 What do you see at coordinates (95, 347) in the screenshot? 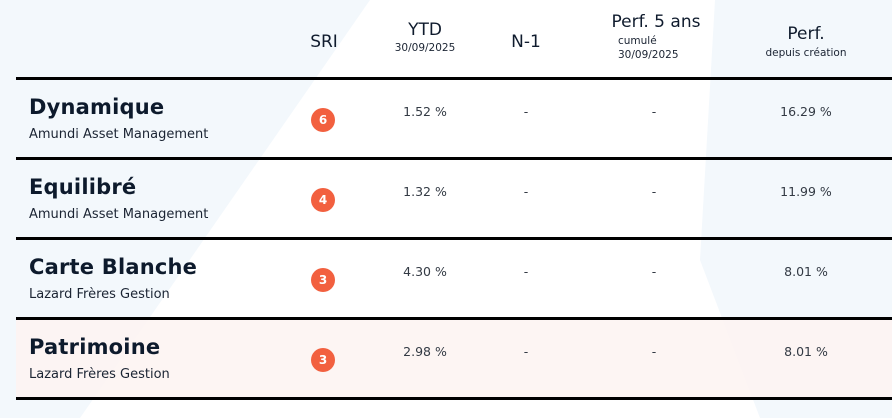
I see `fund-name: Patrimoine` at bounding box center [95, 347].